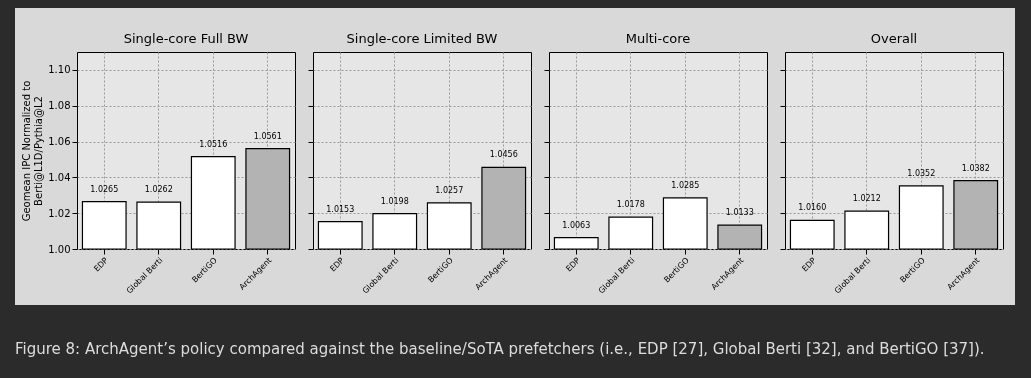 Image resolution: width=1031 pixels, height=378 pixels. Describe the element at coordinates (59, 70) in the screenshot. I see `y-tick-label: 1.10` at that location.